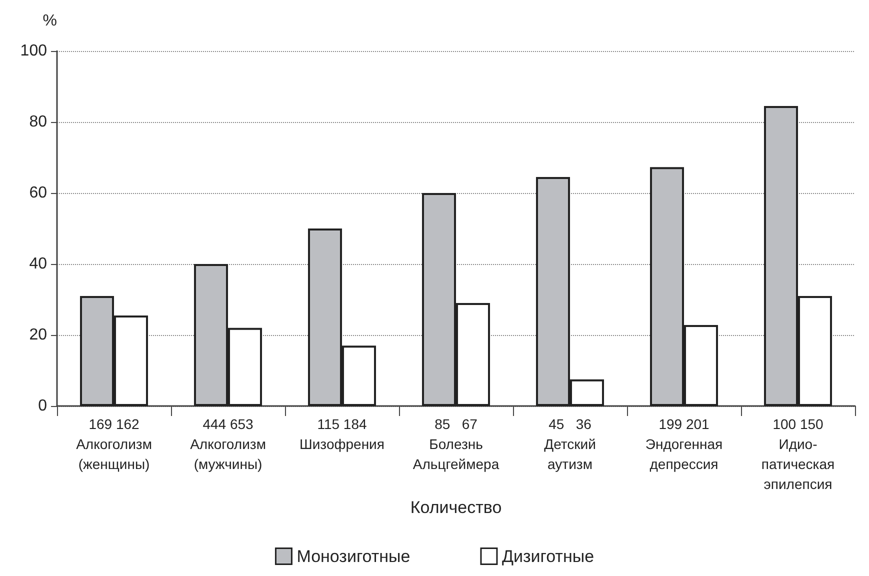 The width and height of the screenshot is (869, 576). What do you see at coordinates (548, 556) in the screenshot?
I see `legend-label: Дизиготные` at bounding box center [548, 556].